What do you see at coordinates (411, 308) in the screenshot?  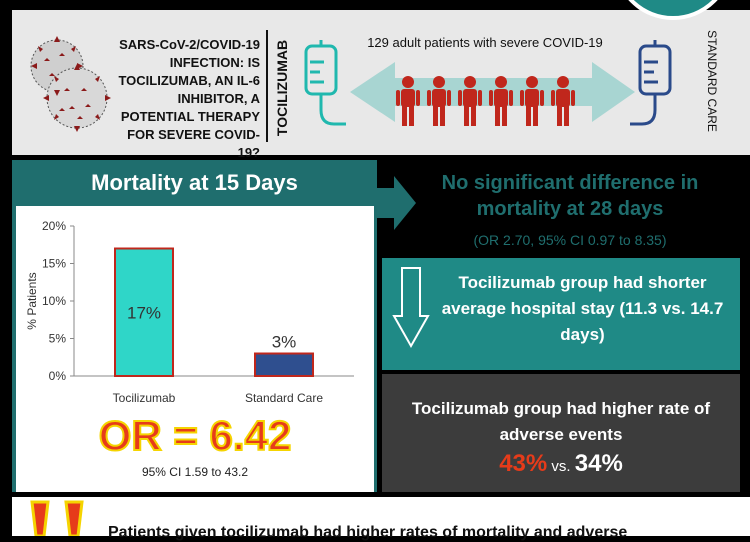 I see `down-arrow-icon` at bounding box center [411, 308].